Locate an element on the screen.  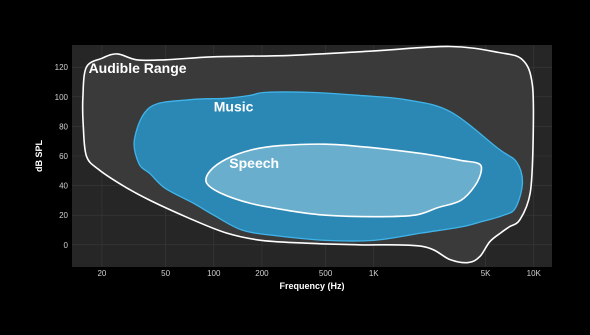
x-tick-label: 5K is located at coordinates (486, 273).